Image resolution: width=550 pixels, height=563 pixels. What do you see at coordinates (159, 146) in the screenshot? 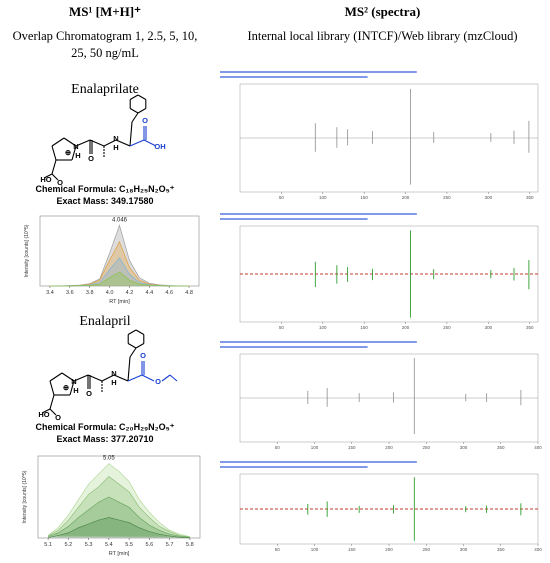
I see `atom-label: OH` at bounding box center [159, 146].